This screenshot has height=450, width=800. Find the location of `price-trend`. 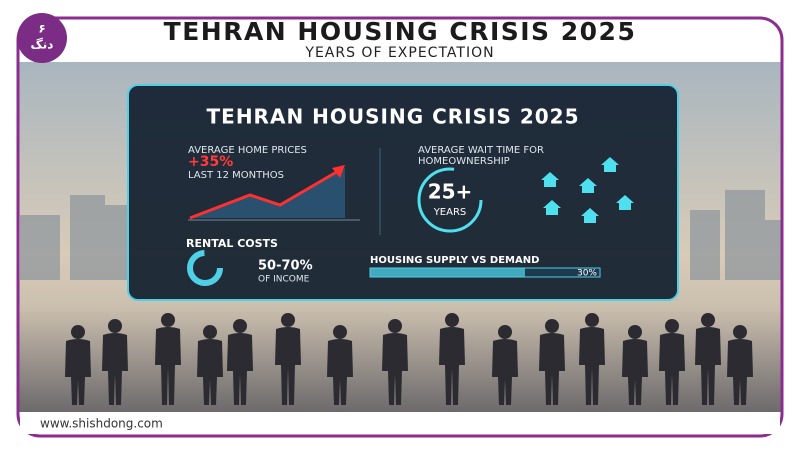

price-trend is located at coordinates (265, 194).